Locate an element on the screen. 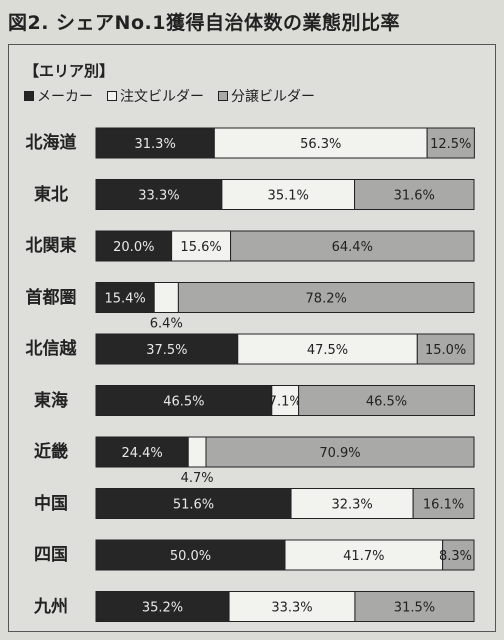  legend-swatch-maker is located at coordinates (29, 96).